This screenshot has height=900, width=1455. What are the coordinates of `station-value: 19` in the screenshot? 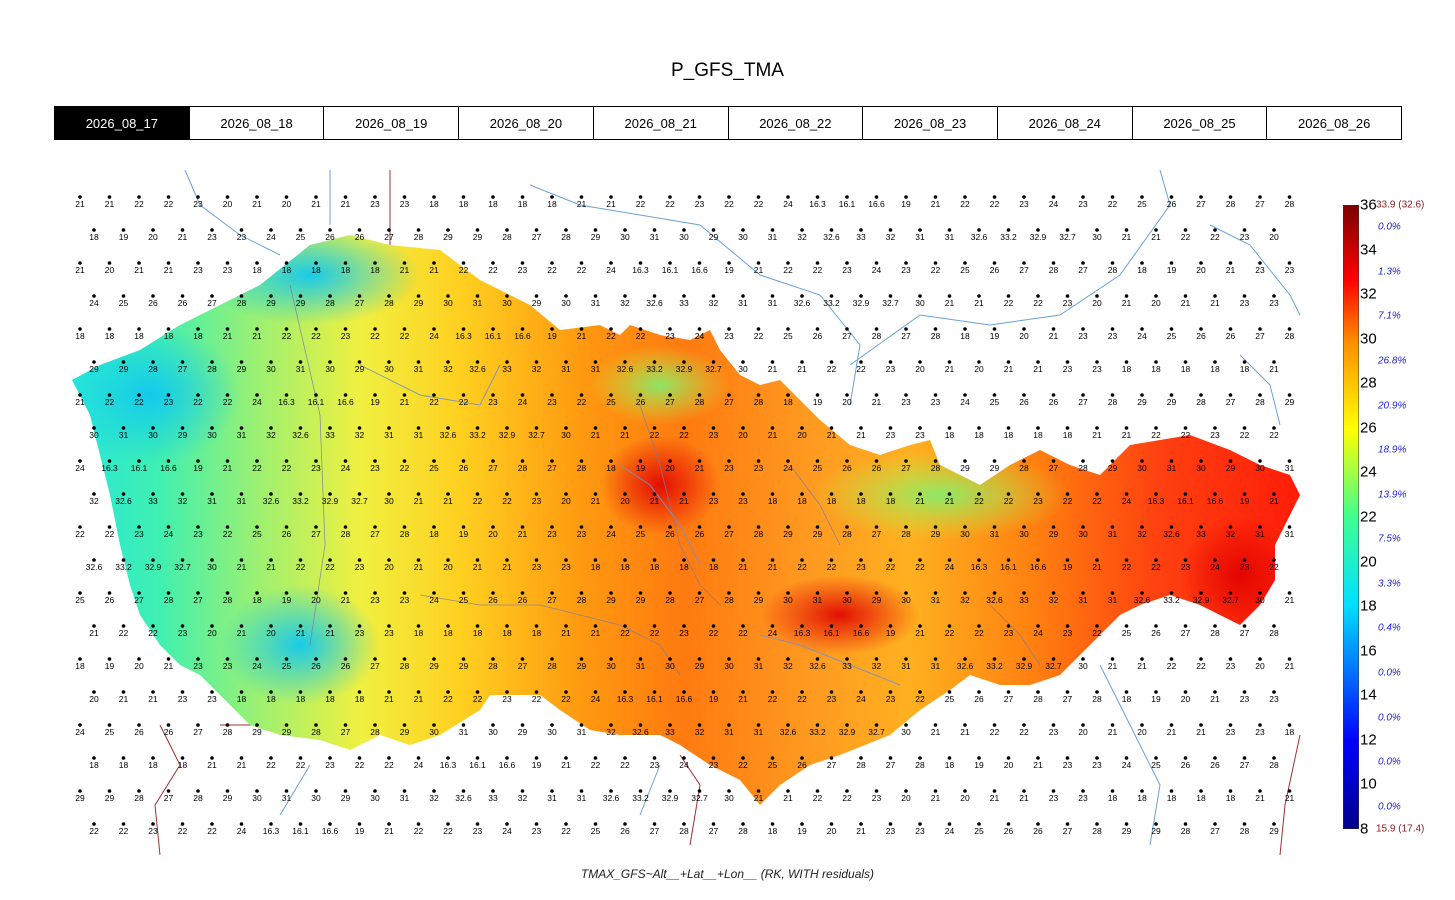 It's located at (641, 468).